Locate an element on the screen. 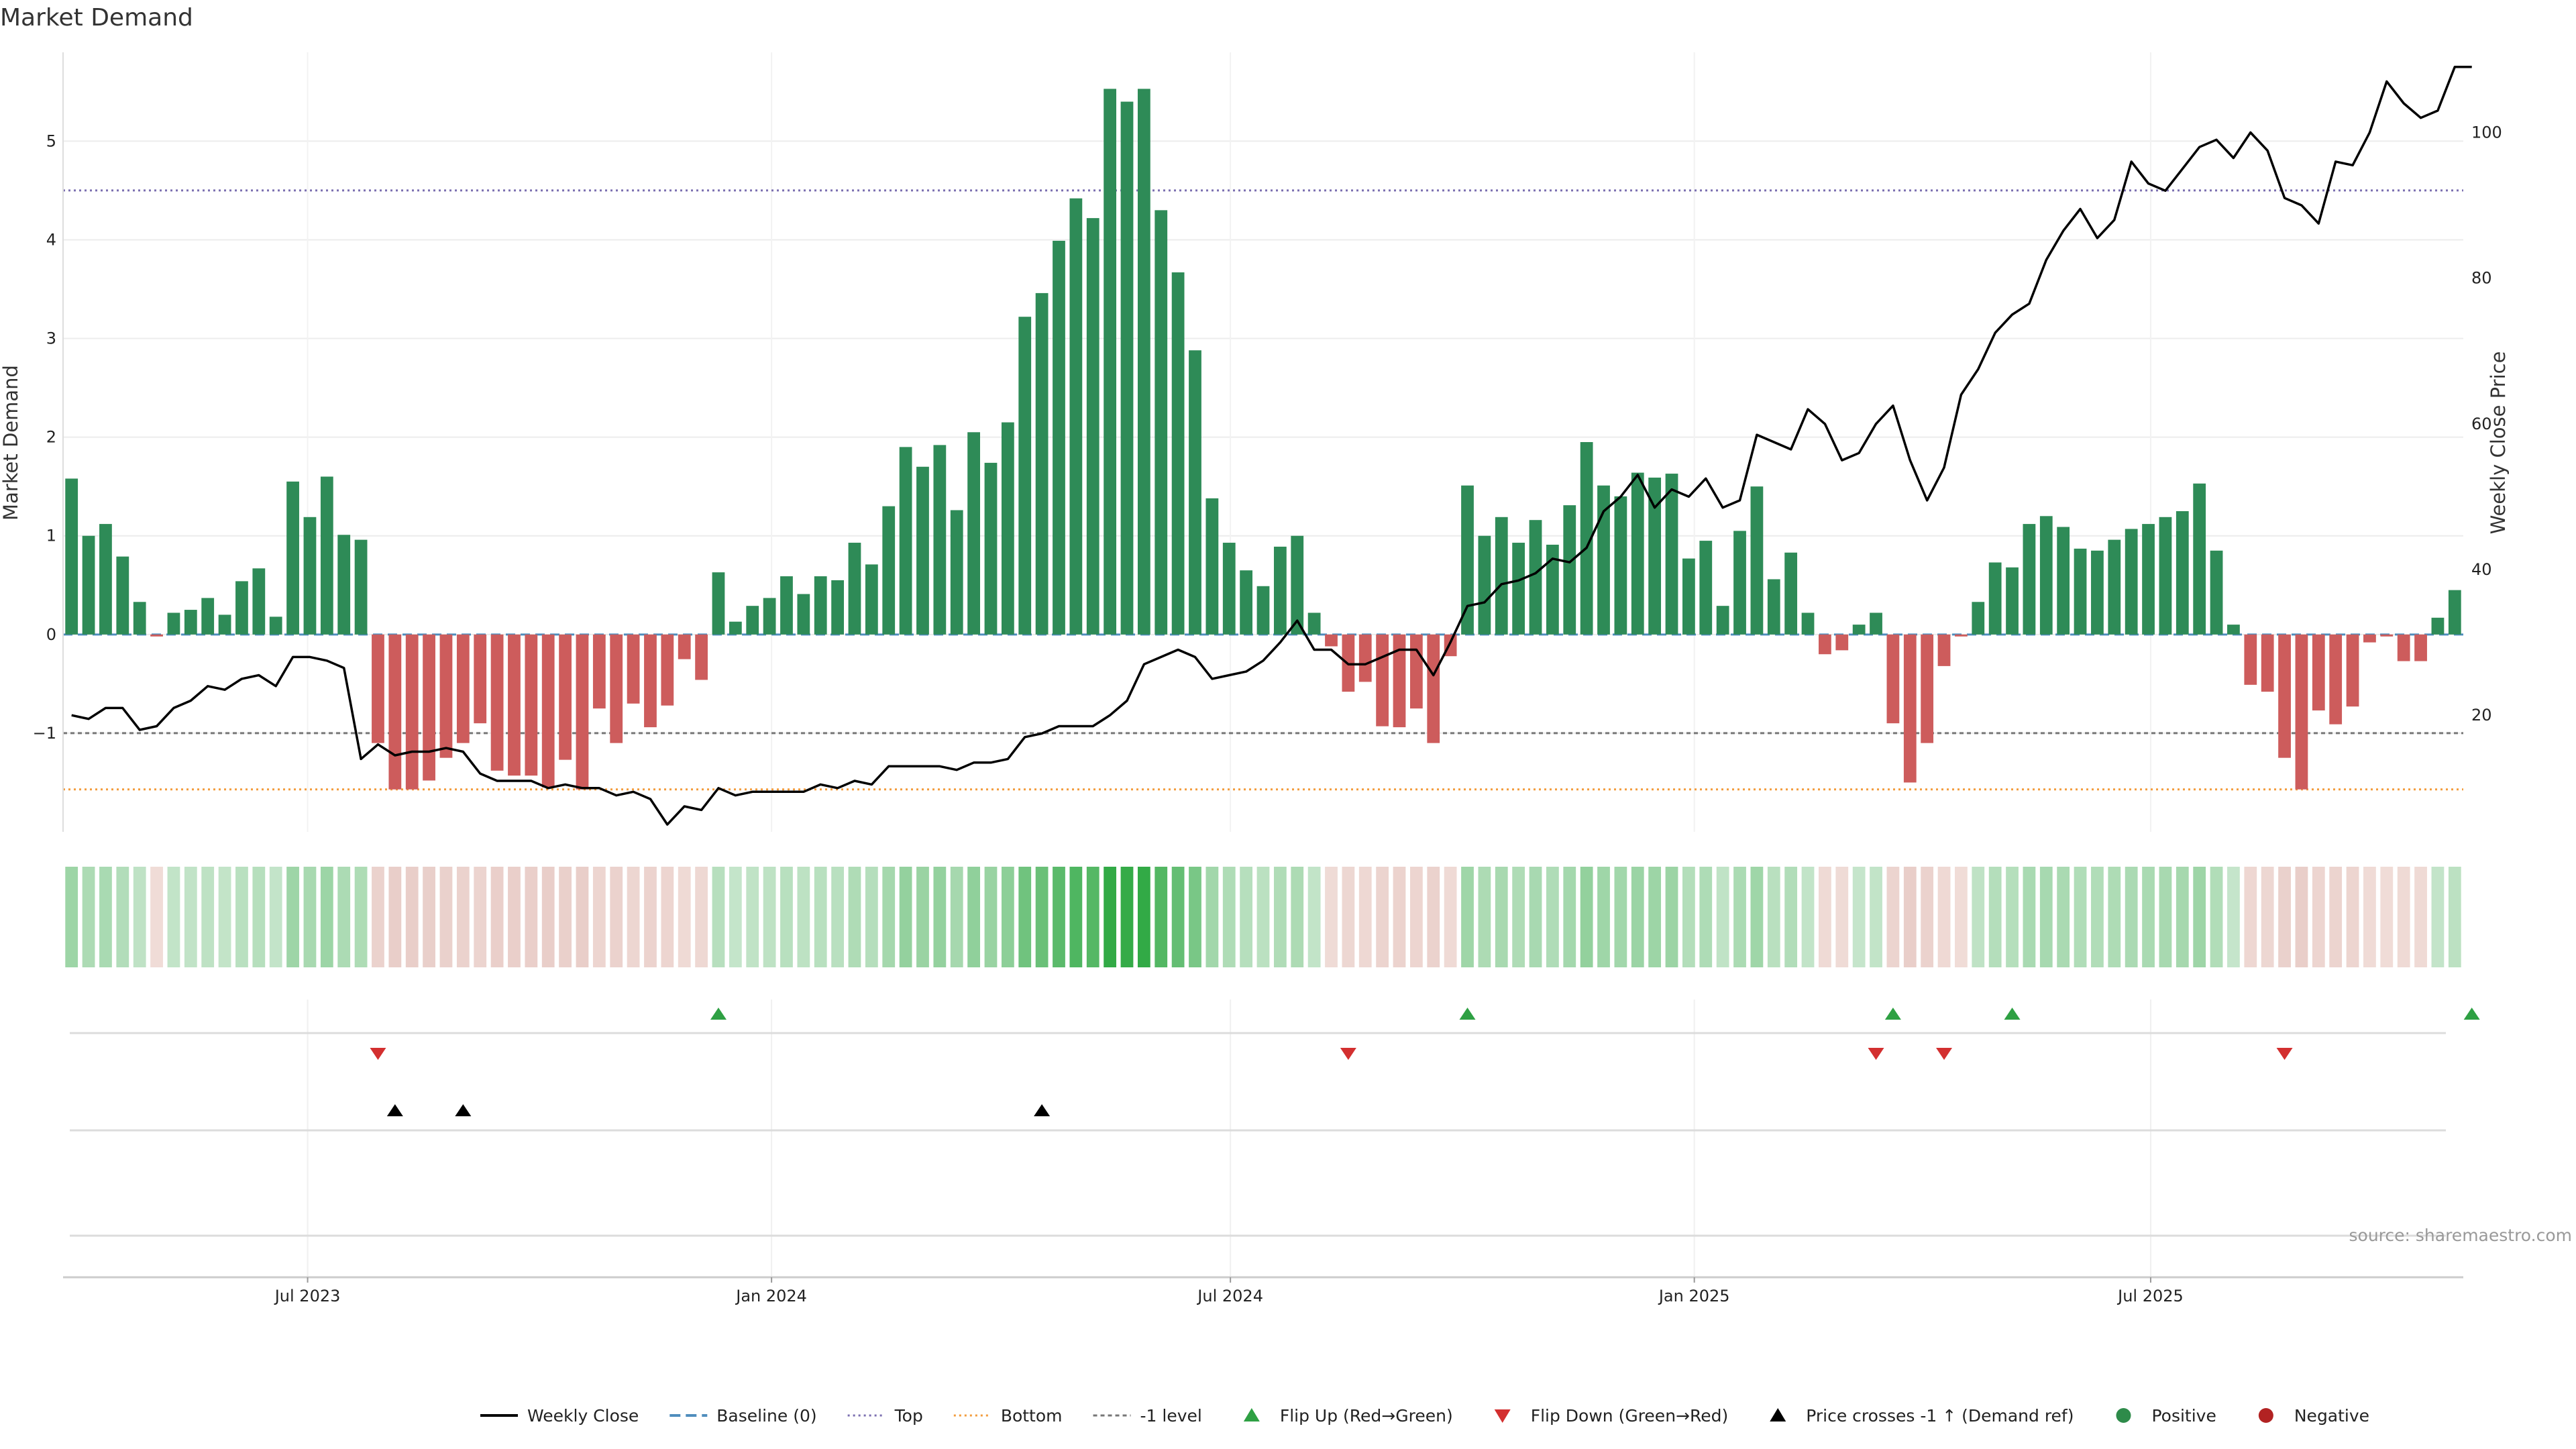 Image resolution: width=2576 pixels, height=1449 pixels. legend-item: Flip Up (Red→Green) is located at coordinates (1348, 1416).